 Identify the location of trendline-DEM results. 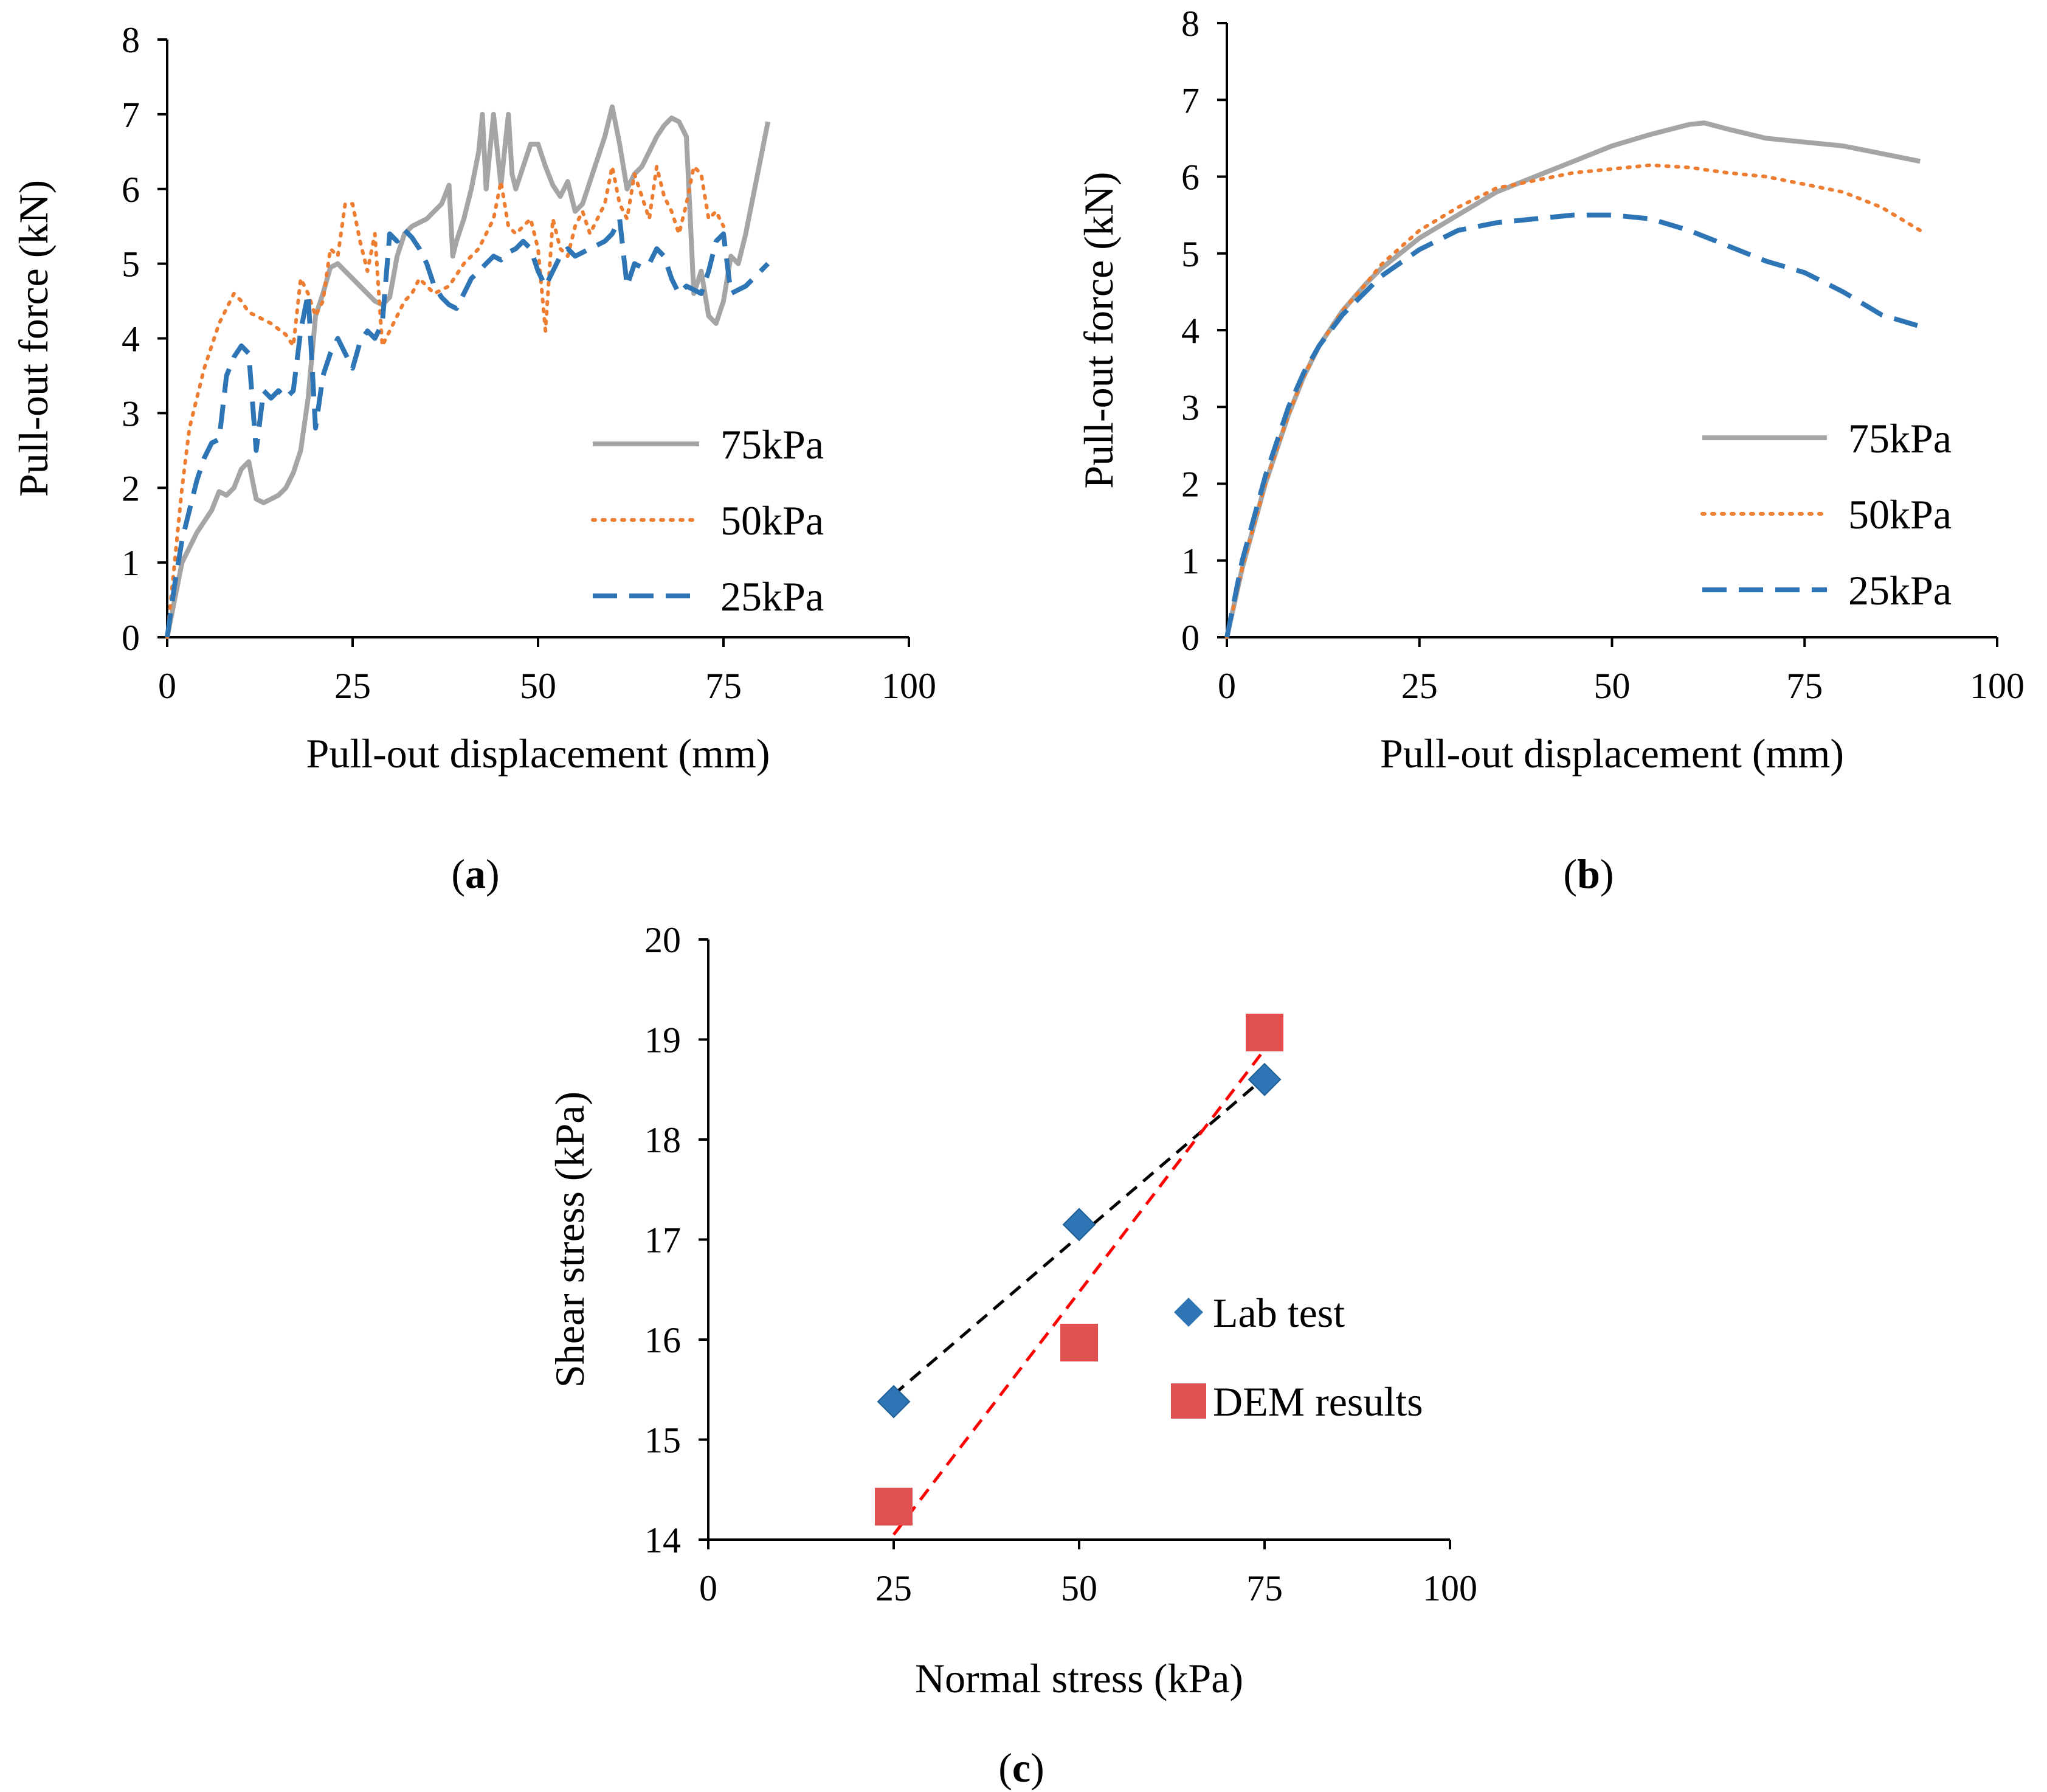
(1079, 1292).